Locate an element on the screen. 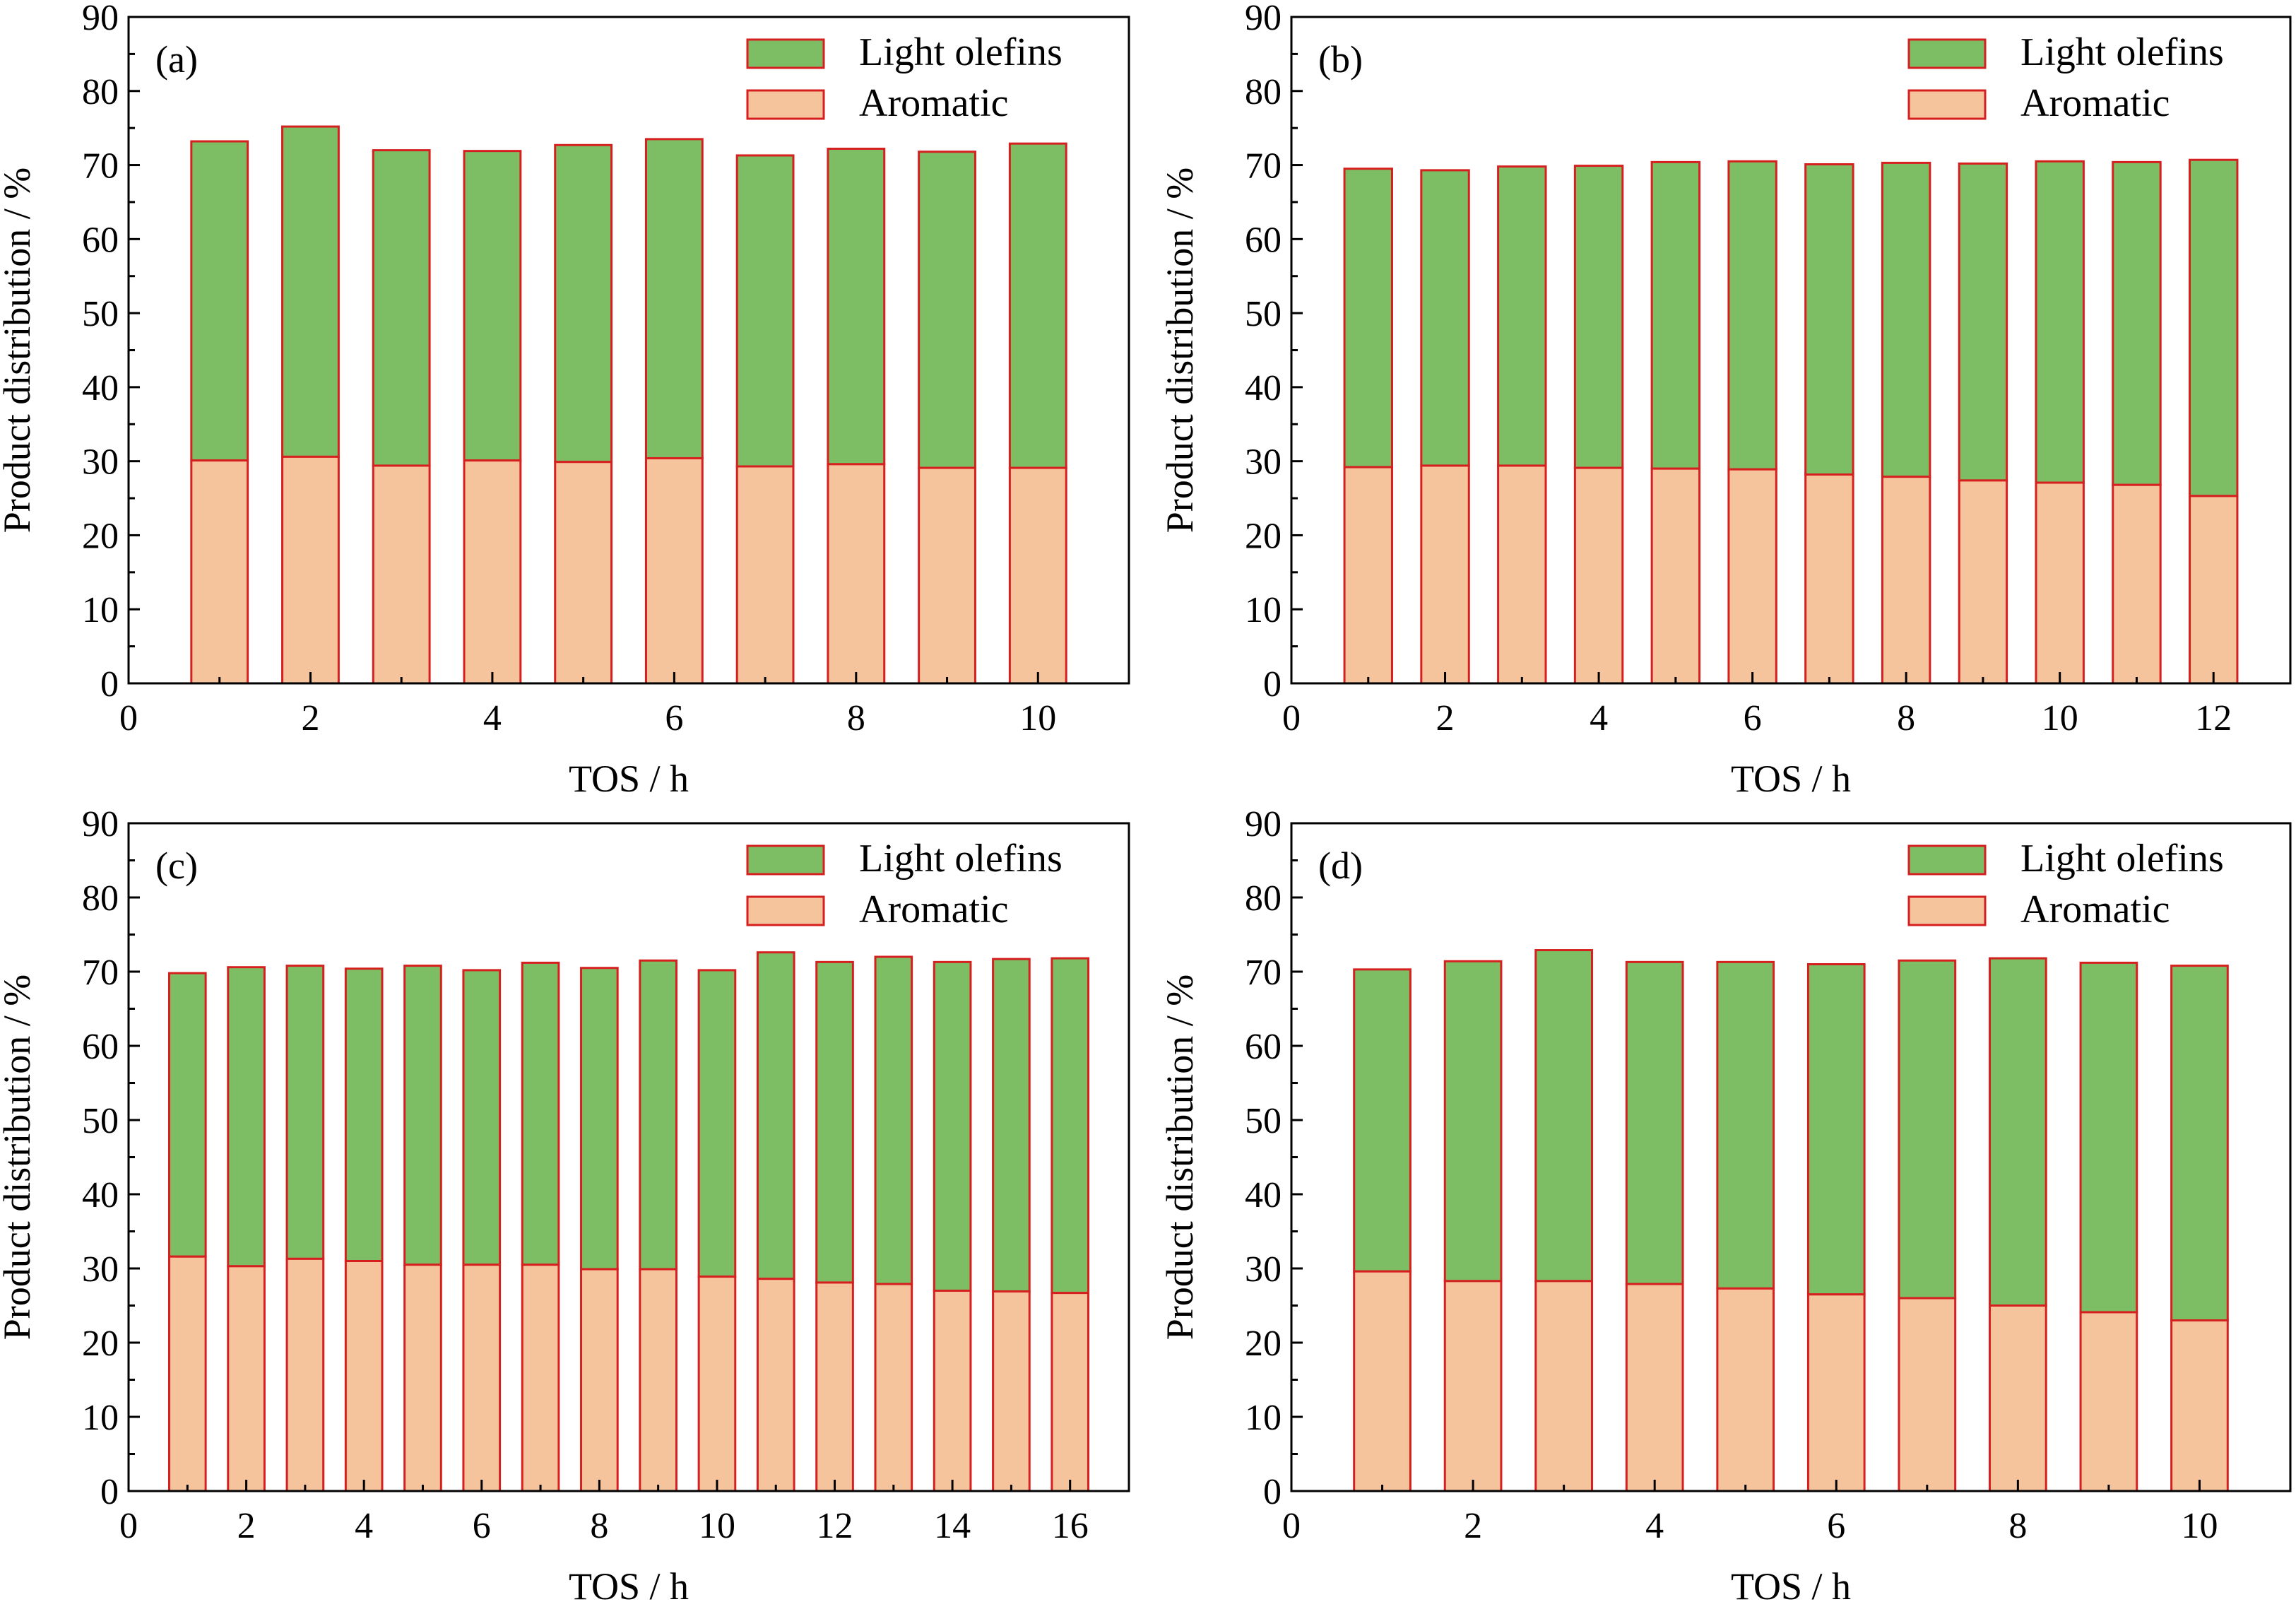 The width and height of the screenshot is (2296, 1614). y-tick-label: 20 is located at coordinates (101, 1344).